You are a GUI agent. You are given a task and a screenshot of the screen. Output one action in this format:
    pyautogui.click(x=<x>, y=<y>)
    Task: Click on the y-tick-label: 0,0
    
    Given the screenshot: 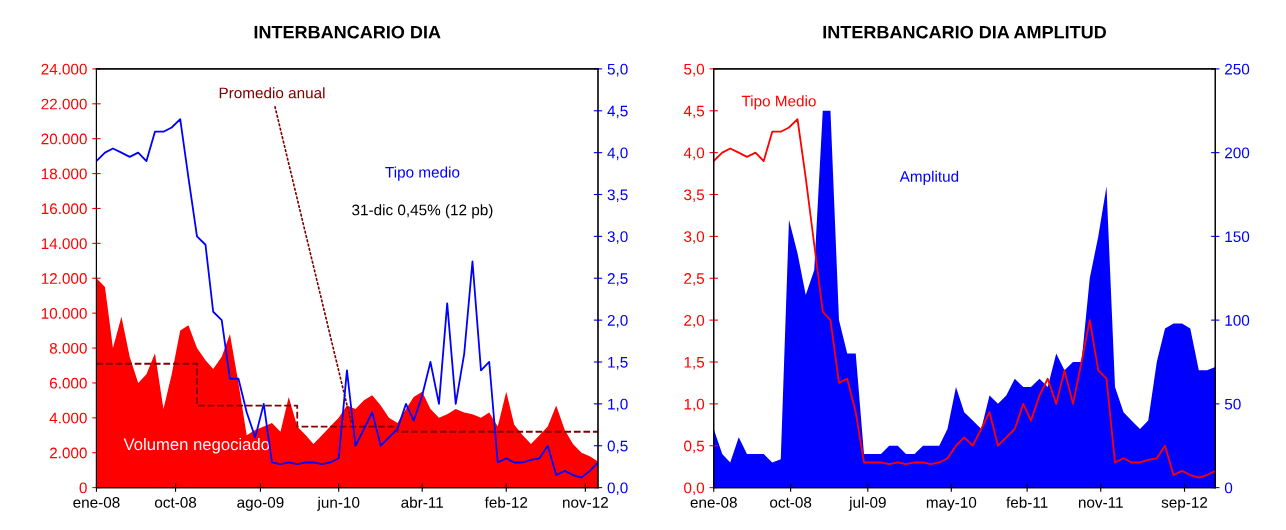 What is the action you would take?
    pyautogui.click(x=694, y=489)
    